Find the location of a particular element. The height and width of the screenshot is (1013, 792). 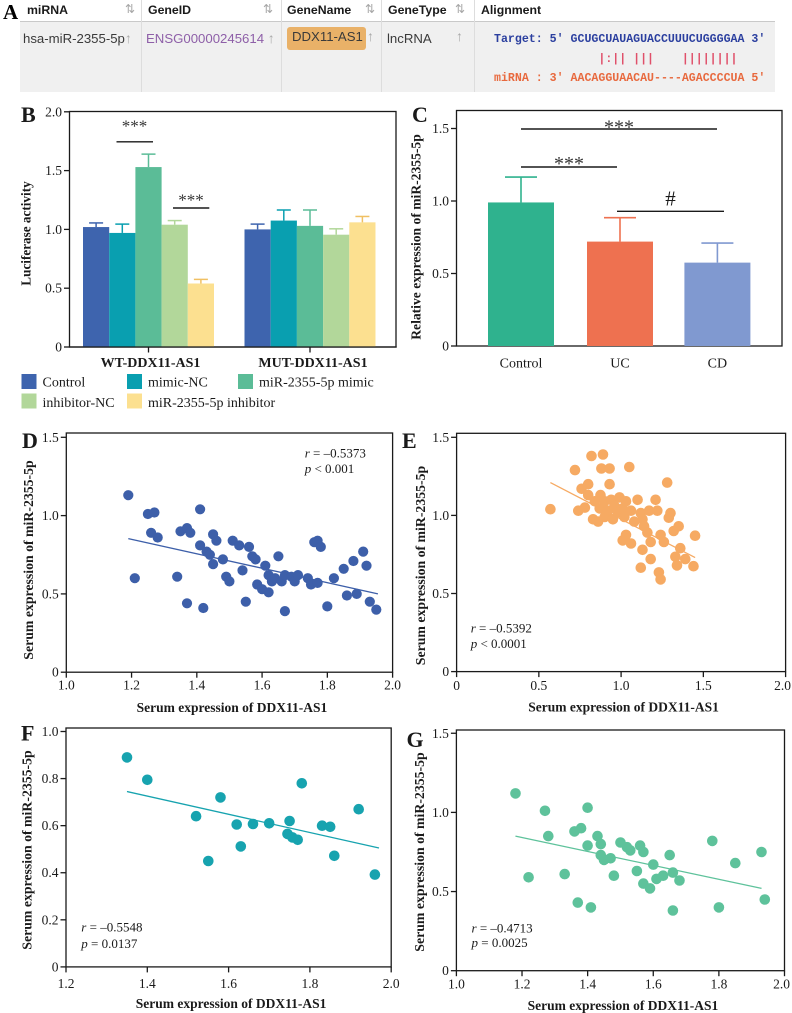

svg-text: G is located at coordinates (415, 739).